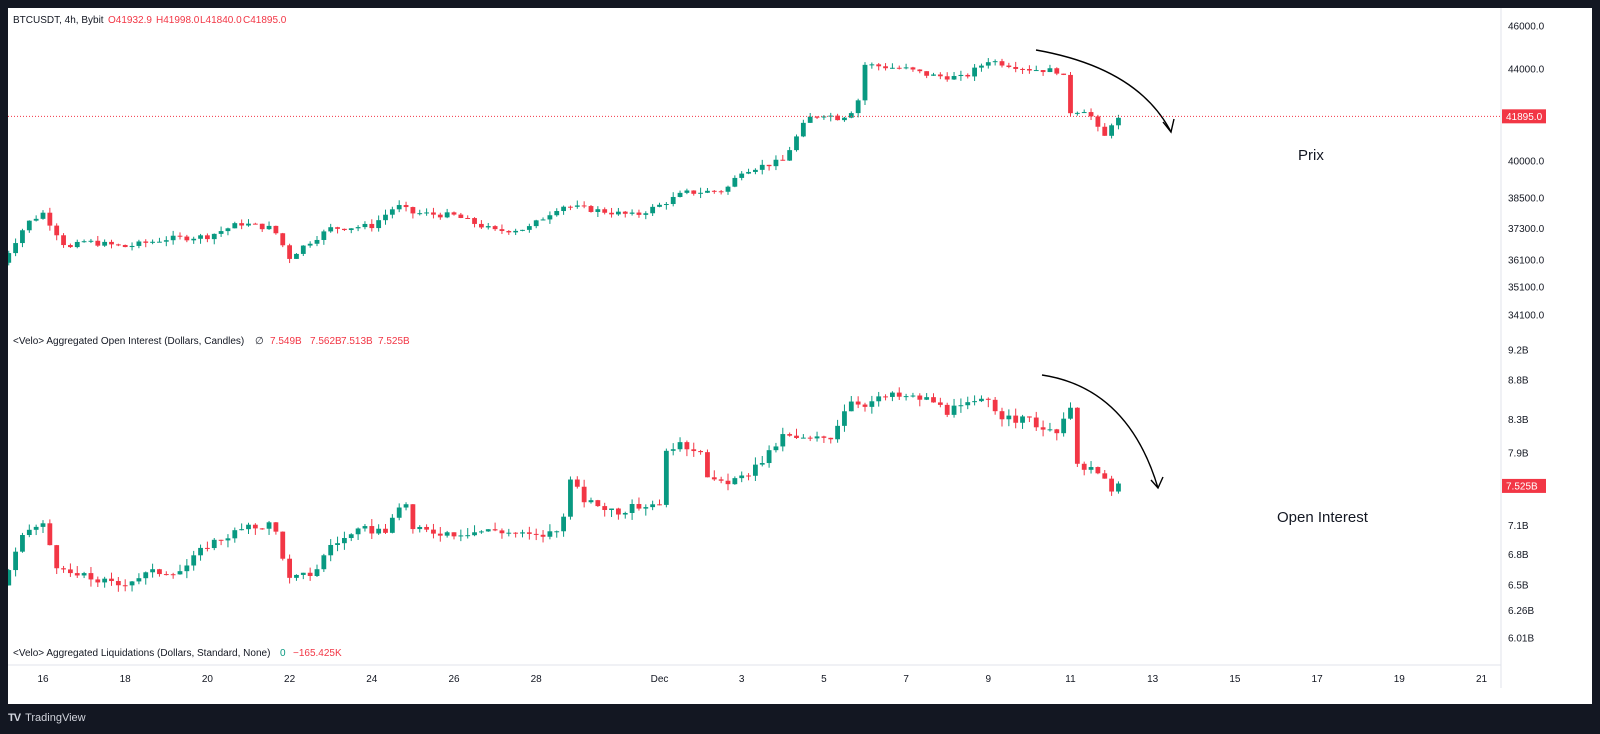 Image resolution: width=1600 pixels, height=734 pixels. Describe the element at coordinates (989, 679) in the screenshot. I see `time-axis-tick-label: 9` at that location.